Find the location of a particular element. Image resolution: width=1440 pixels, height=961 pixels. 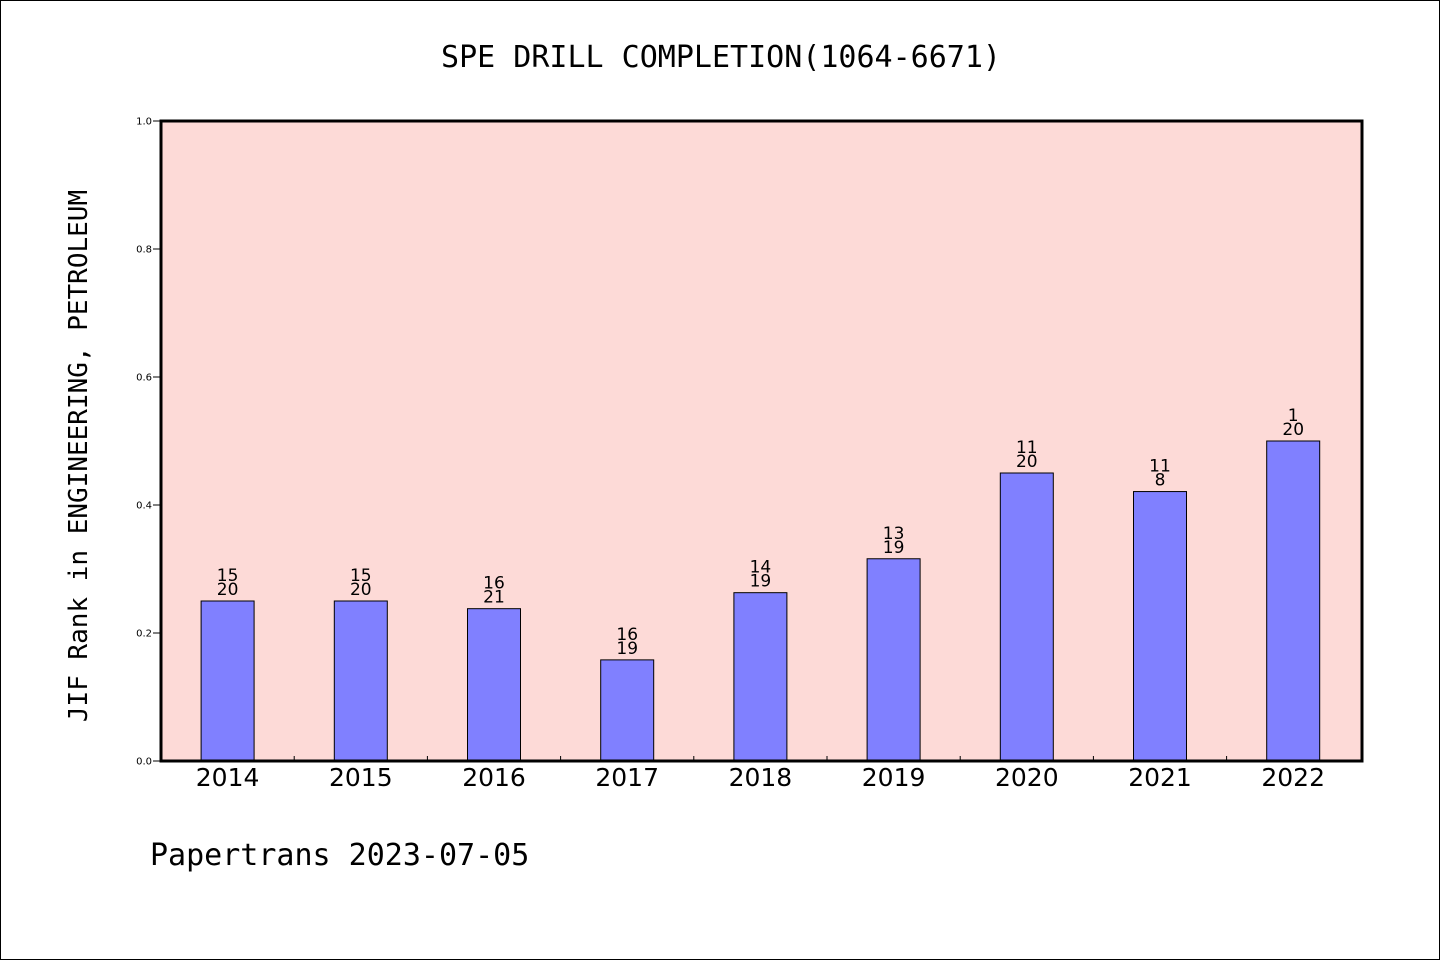

y-tick-label: 1.0 is located at coordinates (144, 122).